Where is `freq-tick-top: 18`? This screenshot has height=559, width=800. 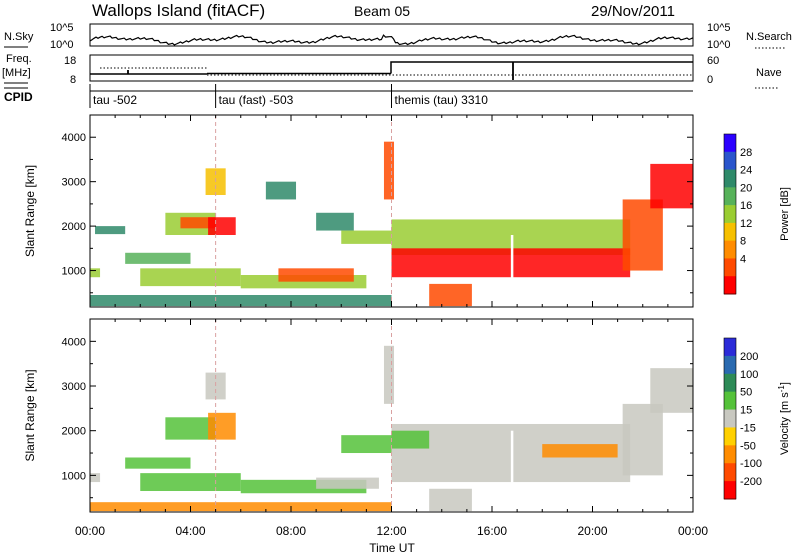 freq-tick-top: 18 is located at coordinates (70, 61).